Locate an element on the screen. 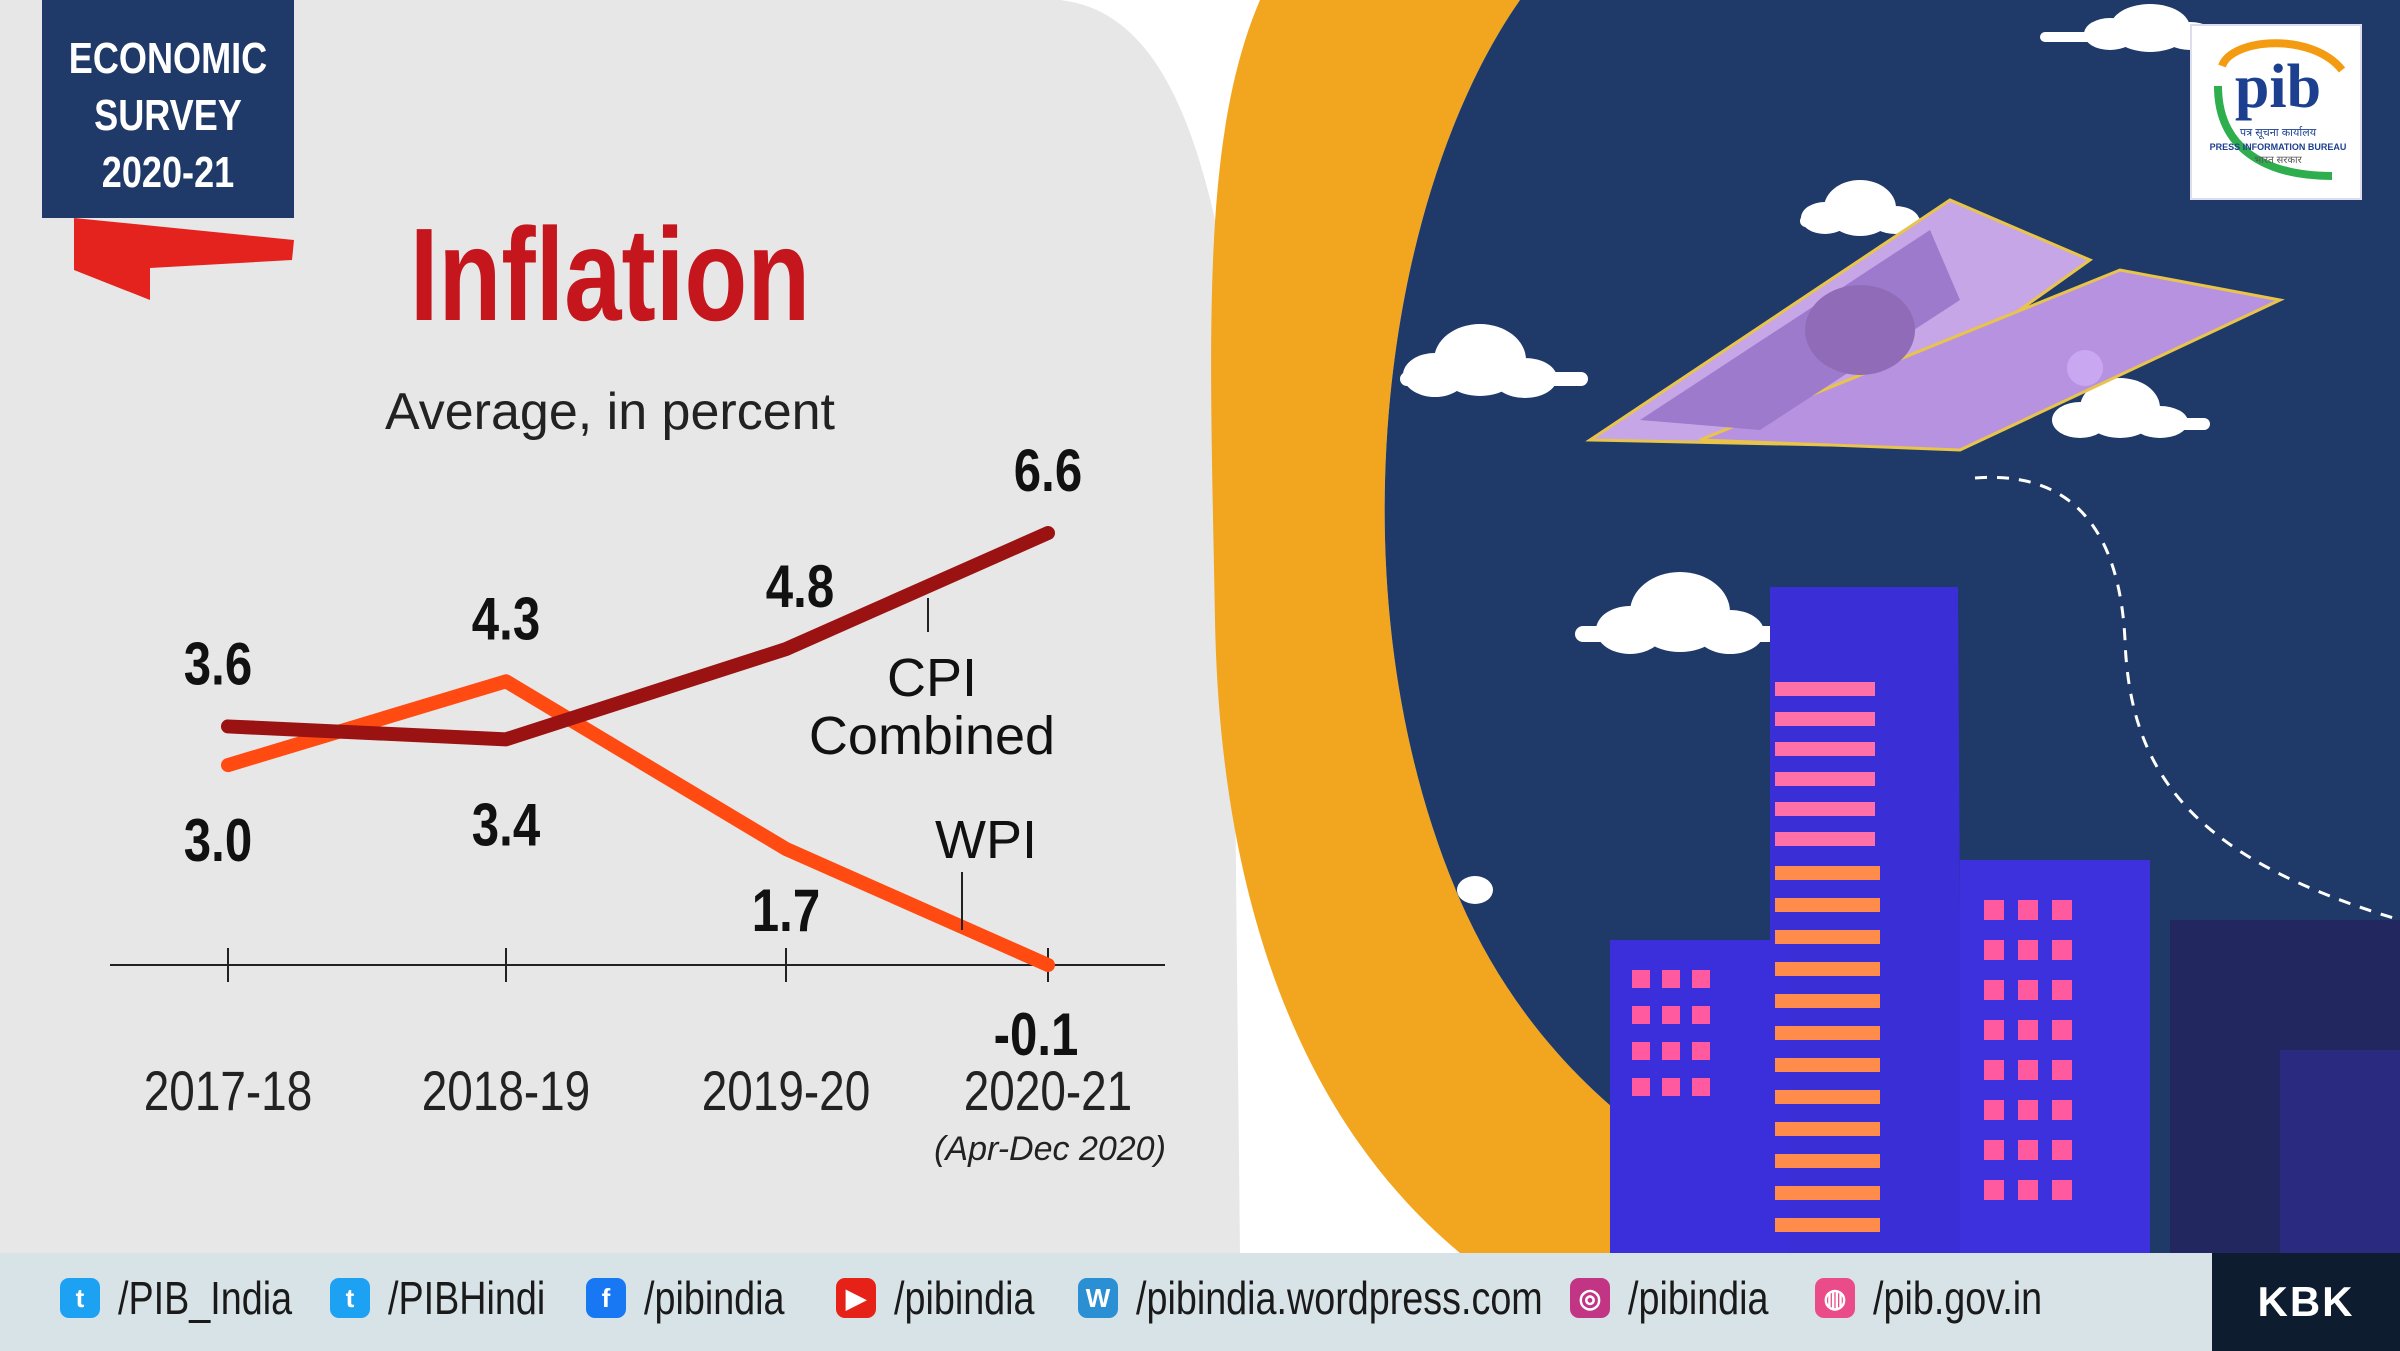  social-link: t/PIBHindi is located at coordinates (455, 1298).